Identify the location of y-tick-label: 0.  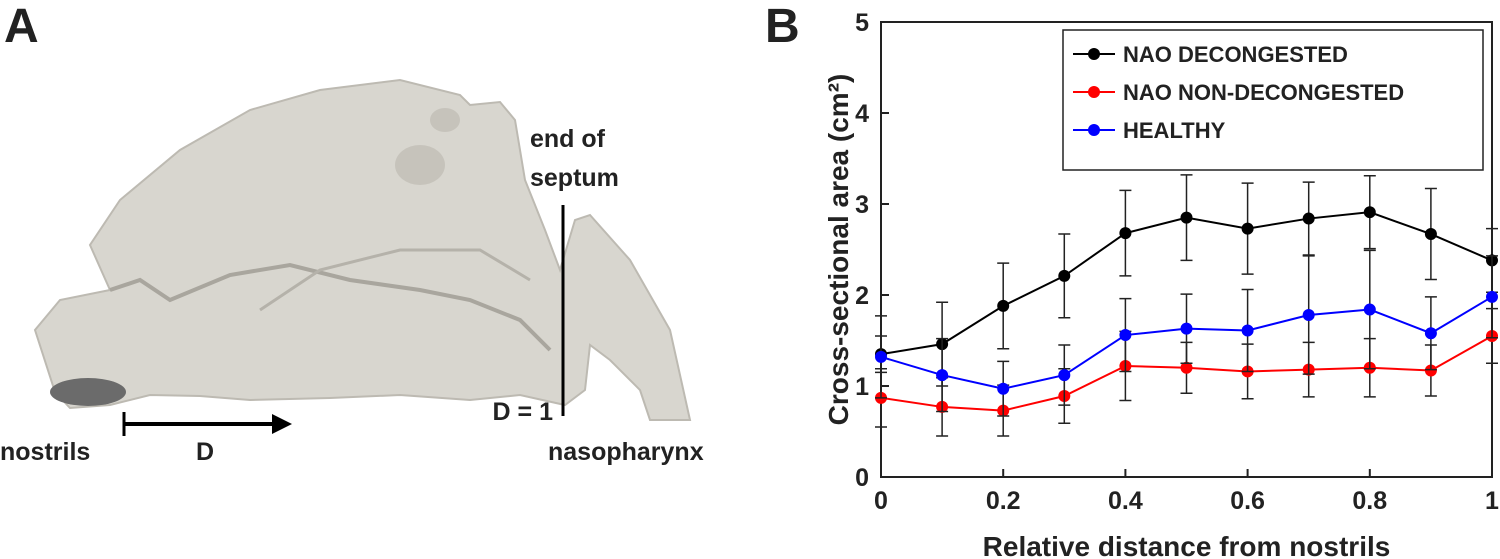
(862, 478).